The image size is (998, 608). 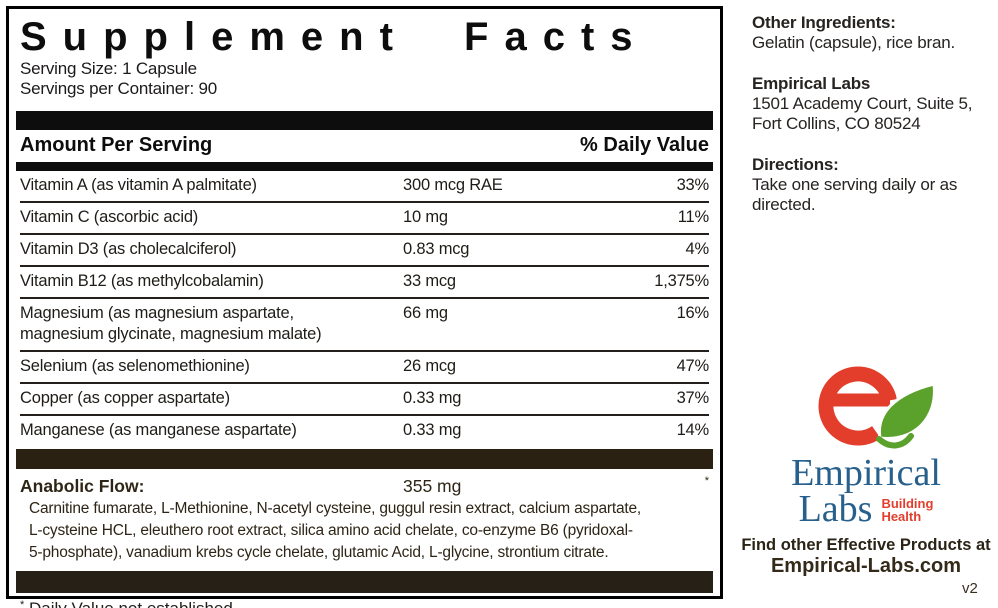 What do you see at coordinates (836, 123) in the screenshot?
I see `company-address-line2: Fort Collins, CO 80524` at bounding box center [836, 123].